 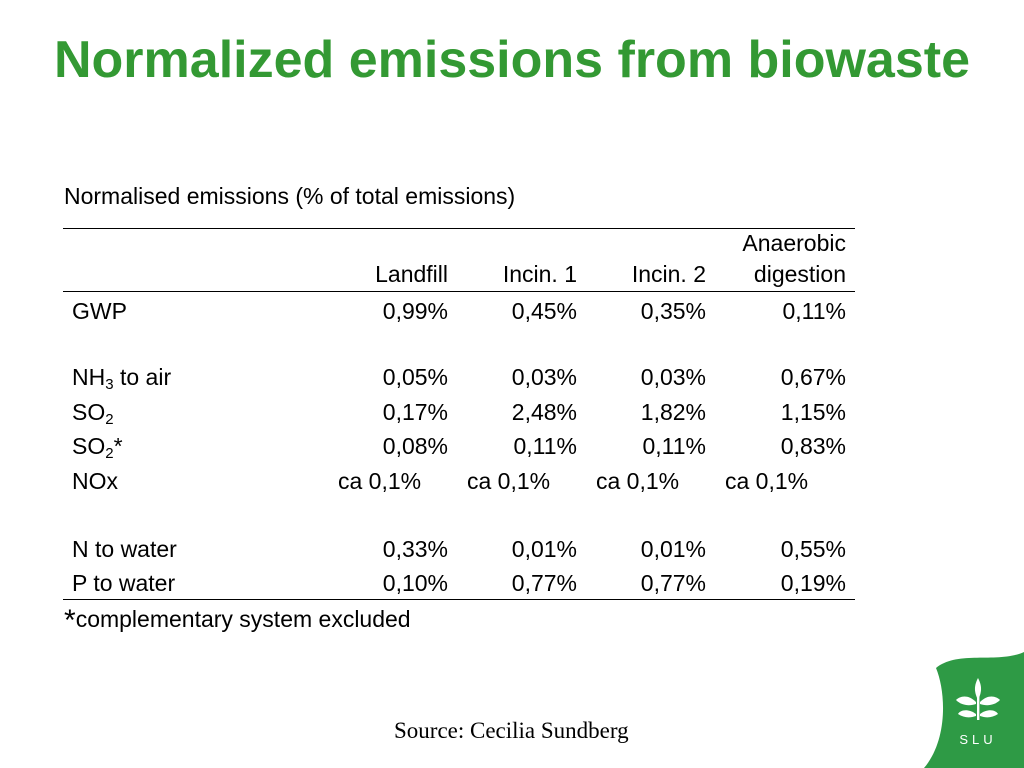 I want to click on cell-so2-landfill: 0,17%, so click(x=415, y=412).